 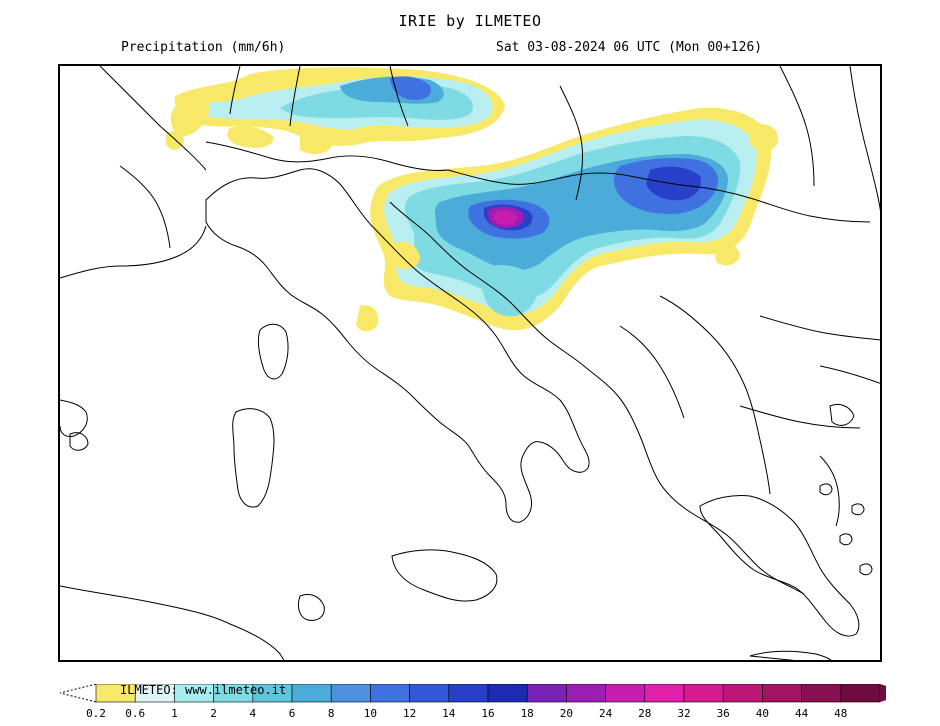 What do you see at coordinates (96, 713) in the screenshot?
I see `legend-tick-label: 0.2` at bounding box center [96, 713].